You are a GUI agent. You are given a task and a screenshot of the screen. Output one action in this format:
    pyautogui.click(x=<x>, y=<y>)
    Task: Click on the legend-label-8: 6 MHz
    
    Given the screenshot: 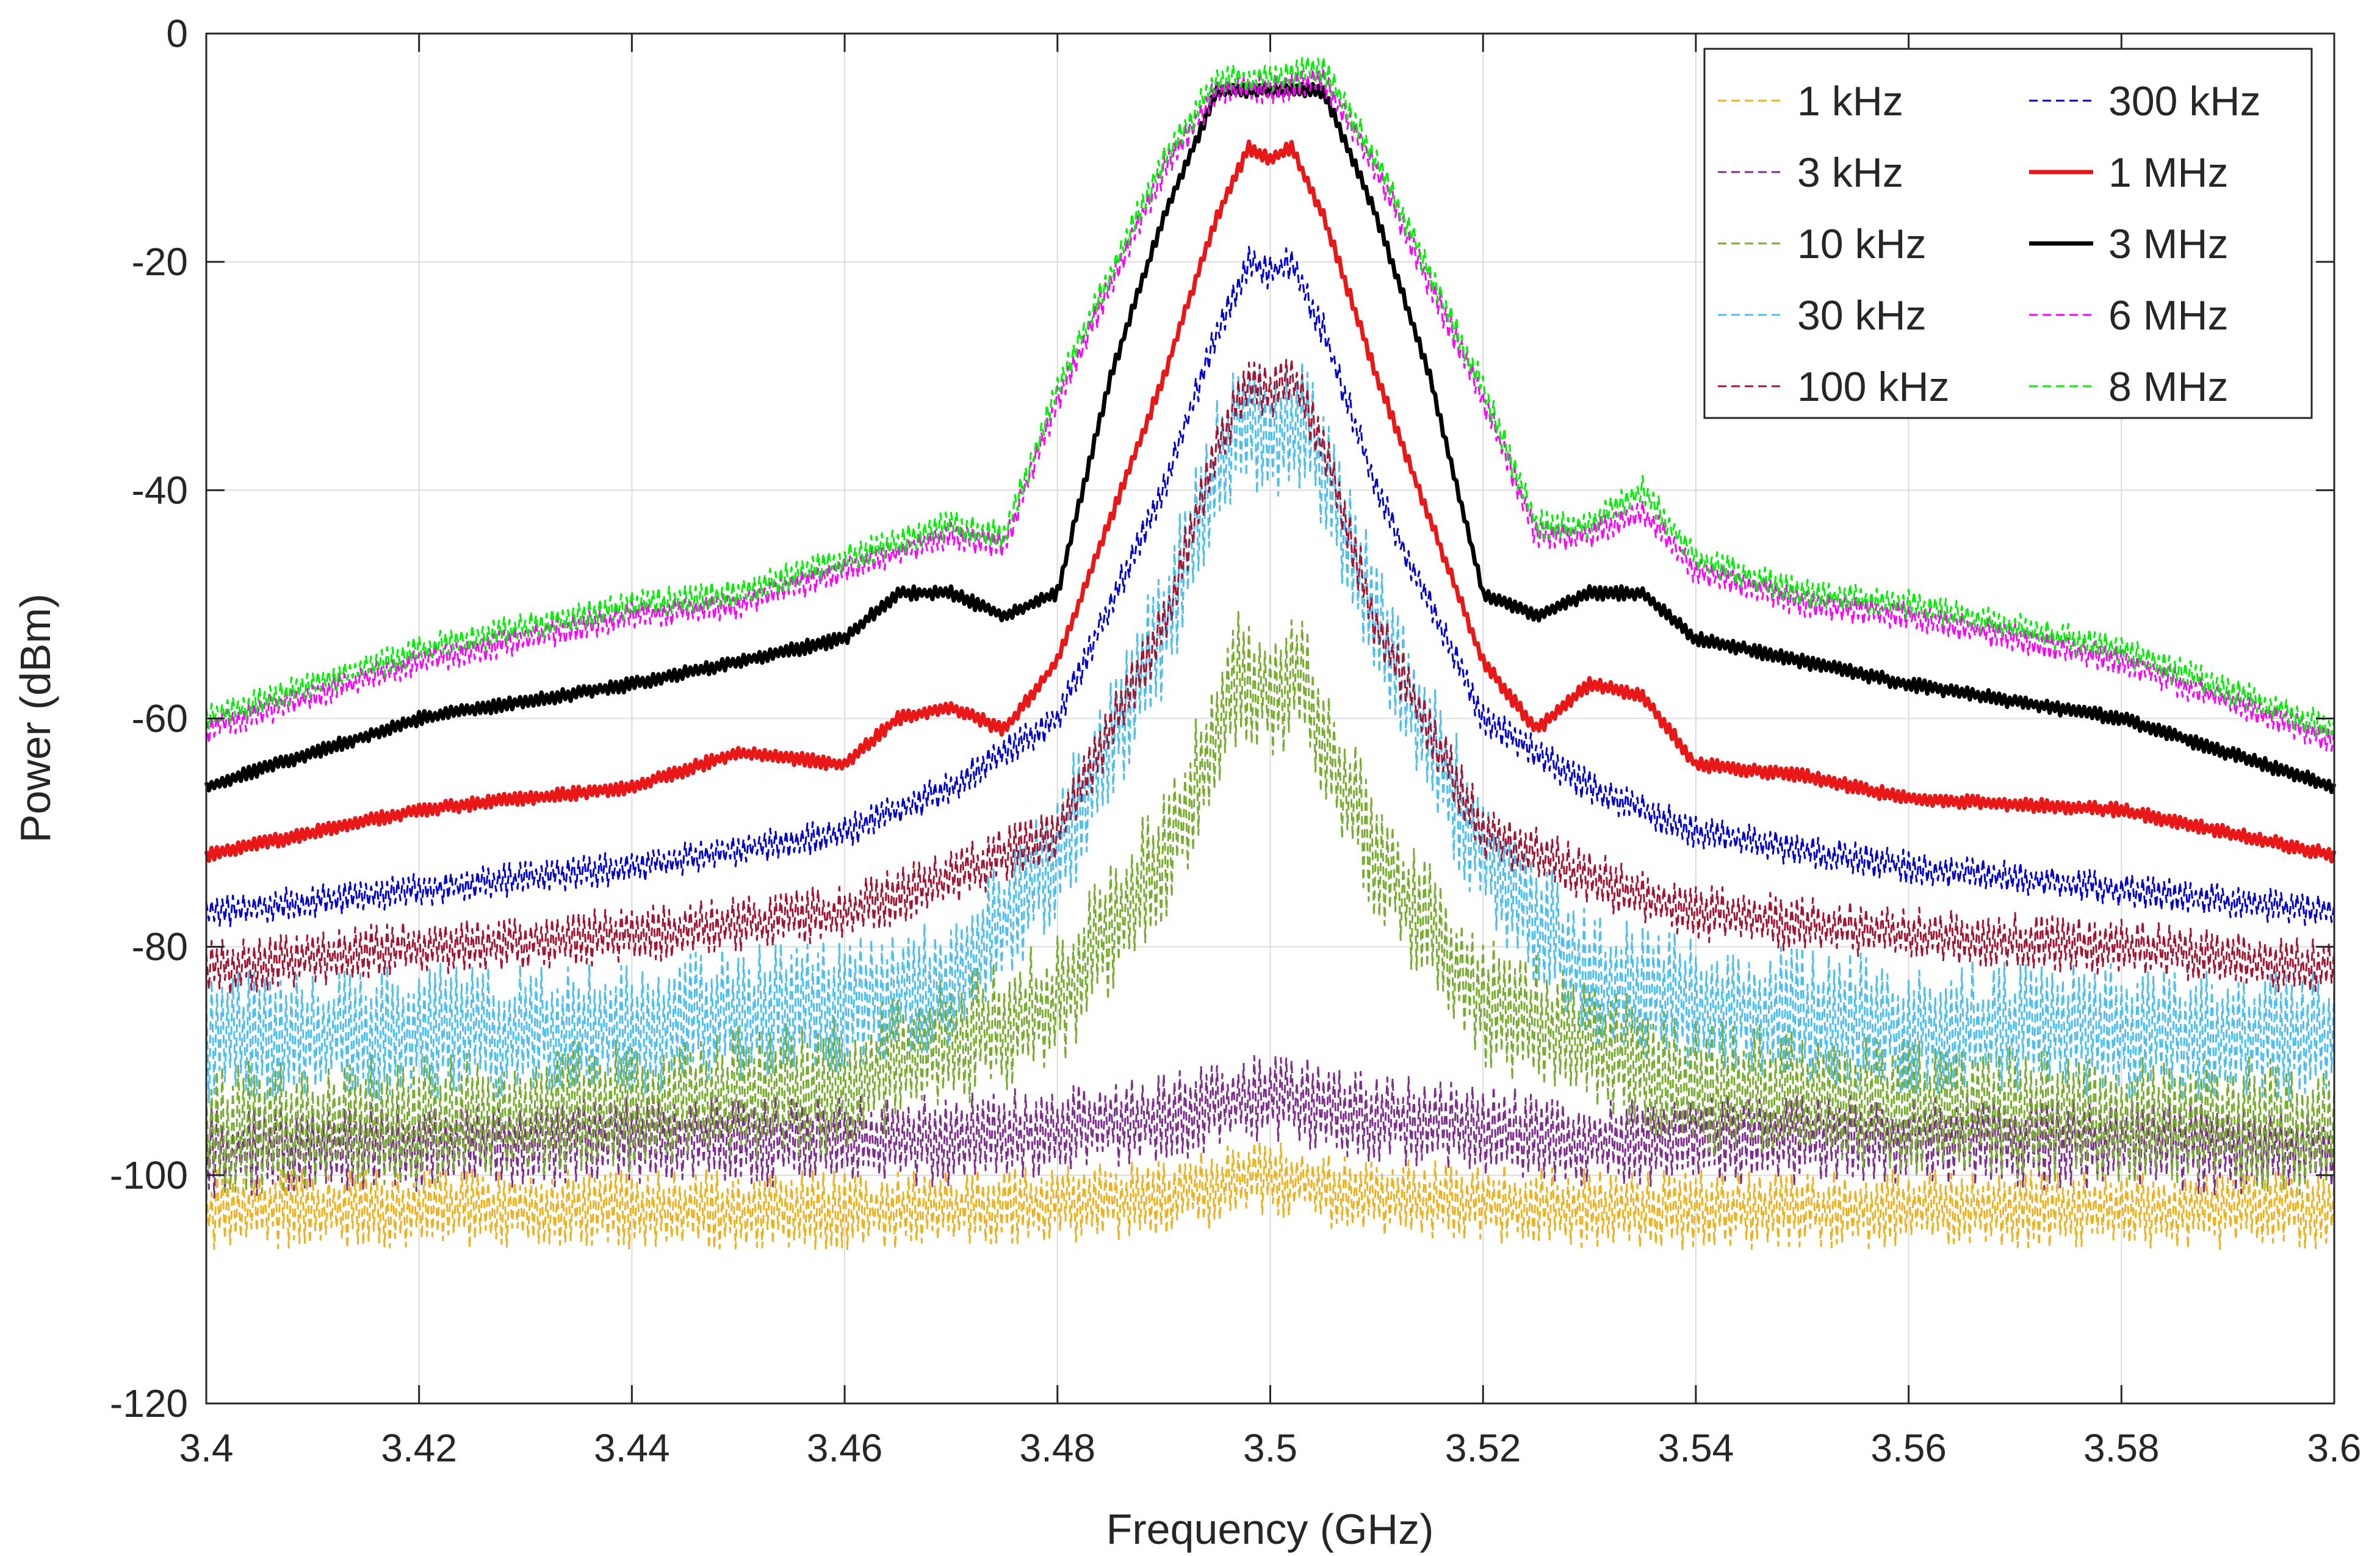 What is the action you would take?
    pyautogui.click(x=2168, y=315)
    